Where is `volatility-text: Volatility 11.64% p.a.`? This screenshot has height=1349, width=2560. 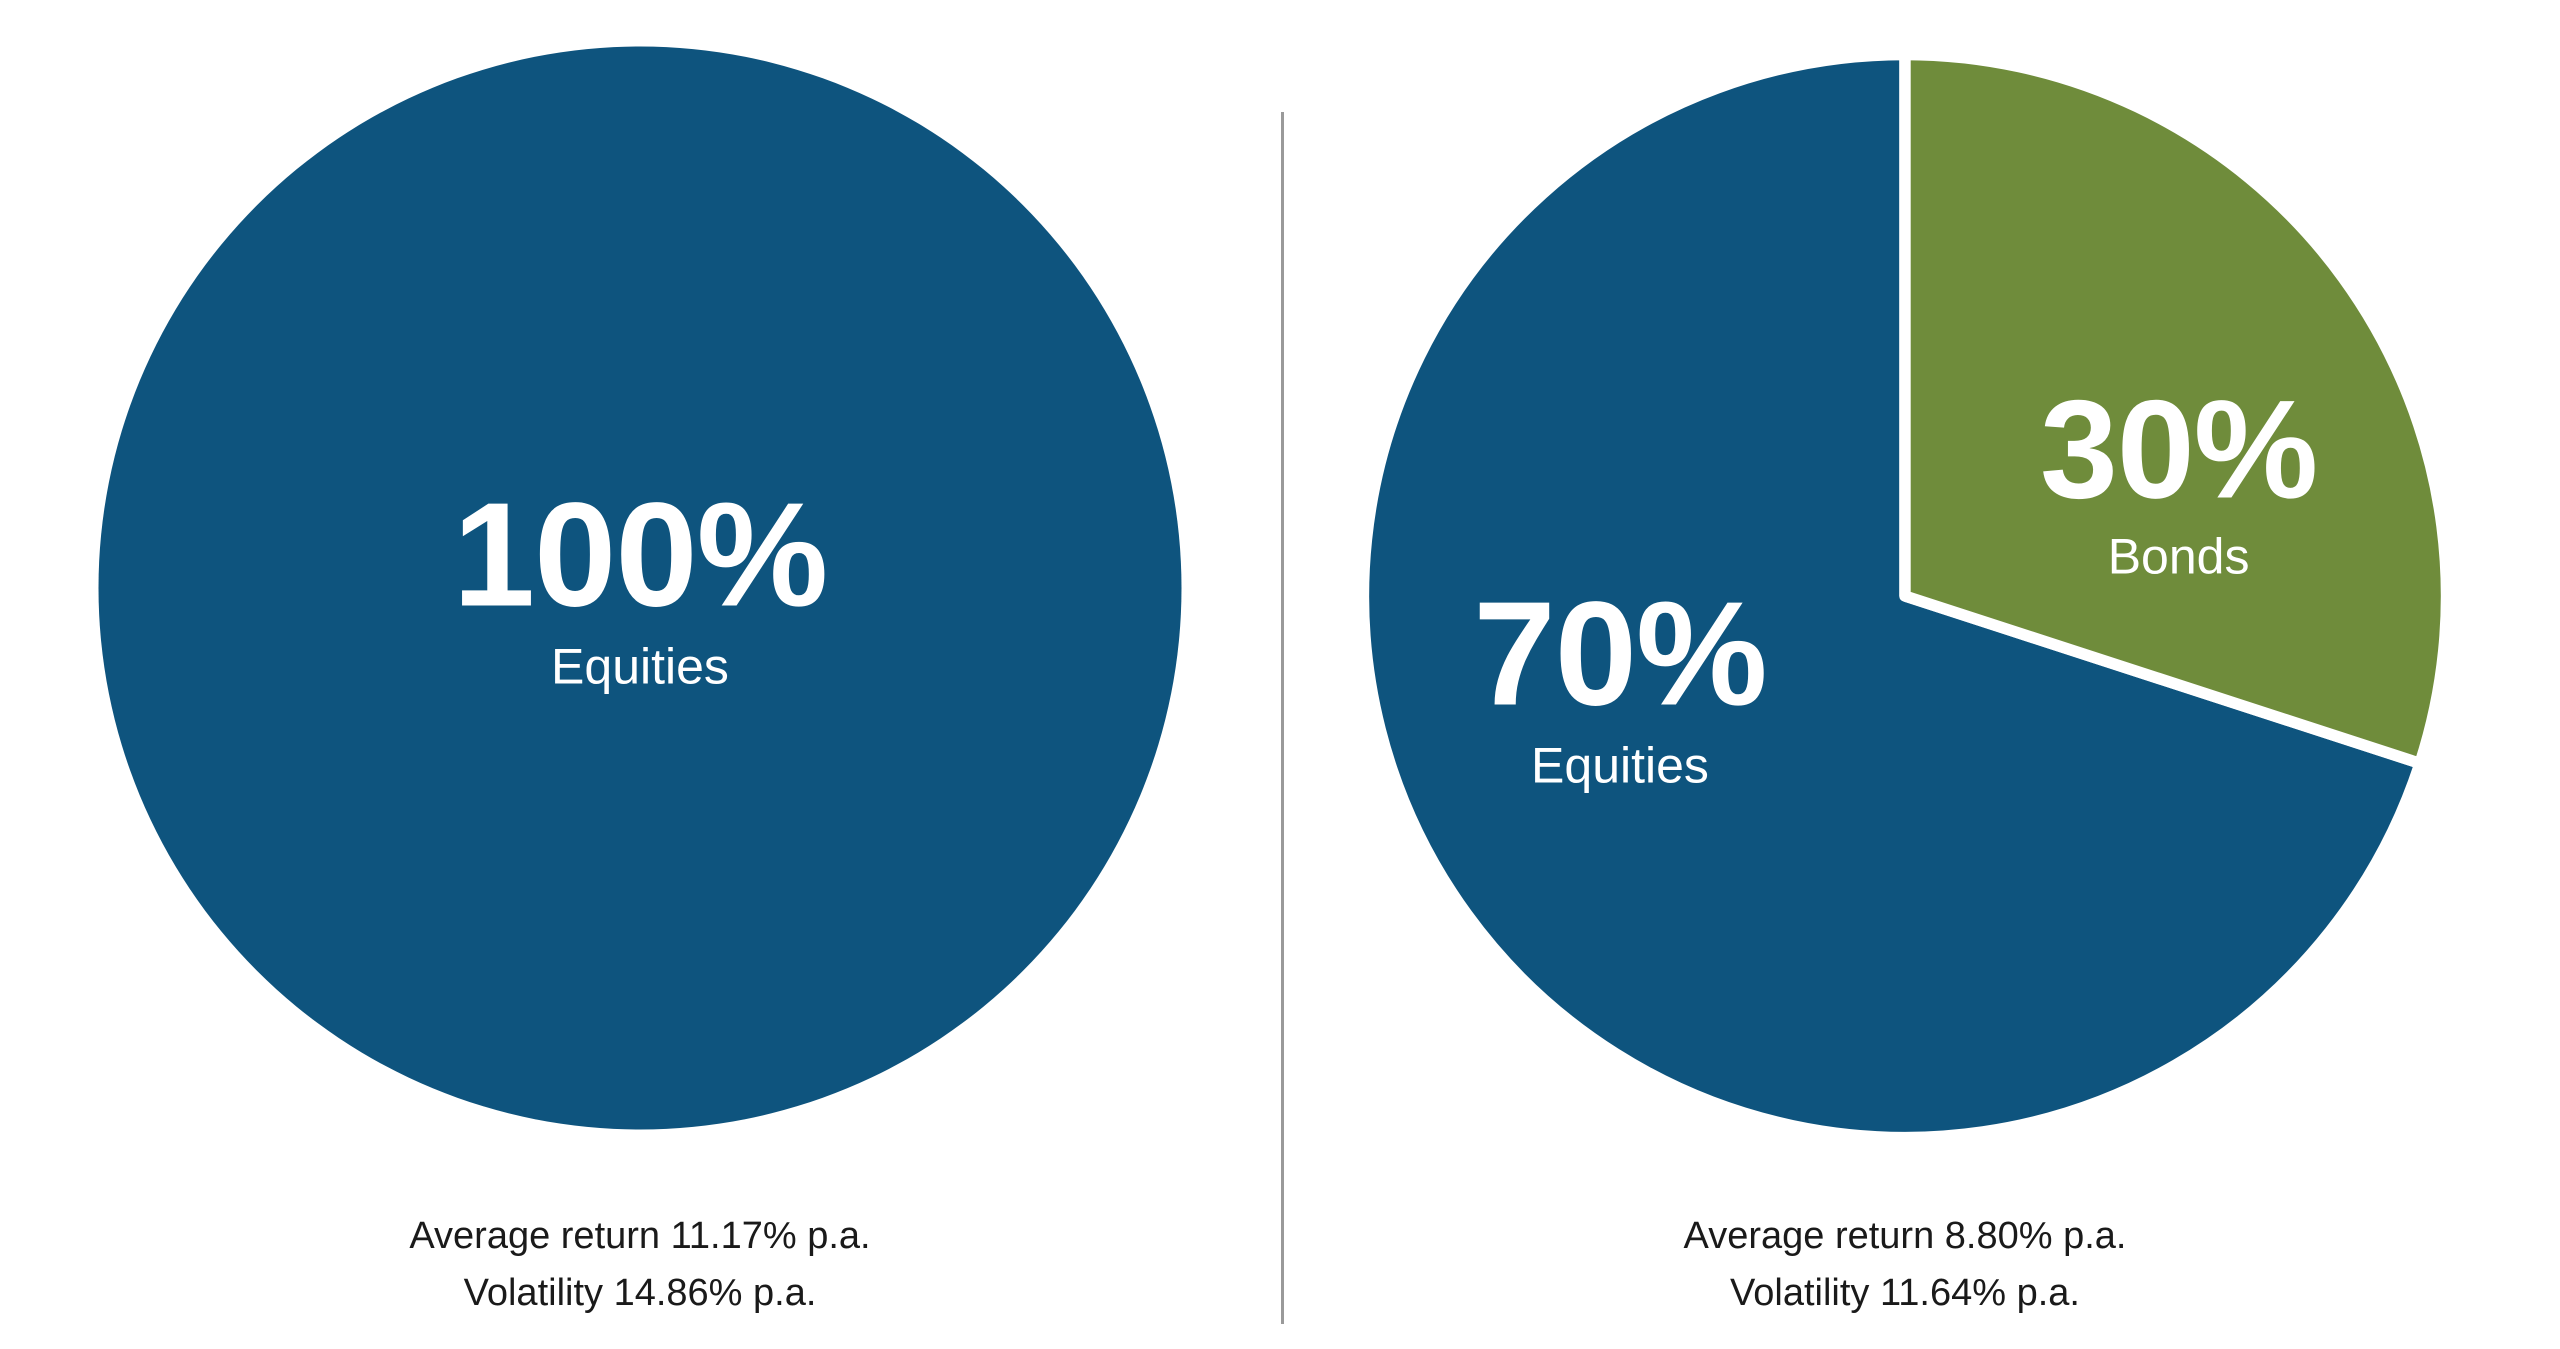
volatility-text: Volatility 11.64% p.a. is located at coordinates (1905, 1293).